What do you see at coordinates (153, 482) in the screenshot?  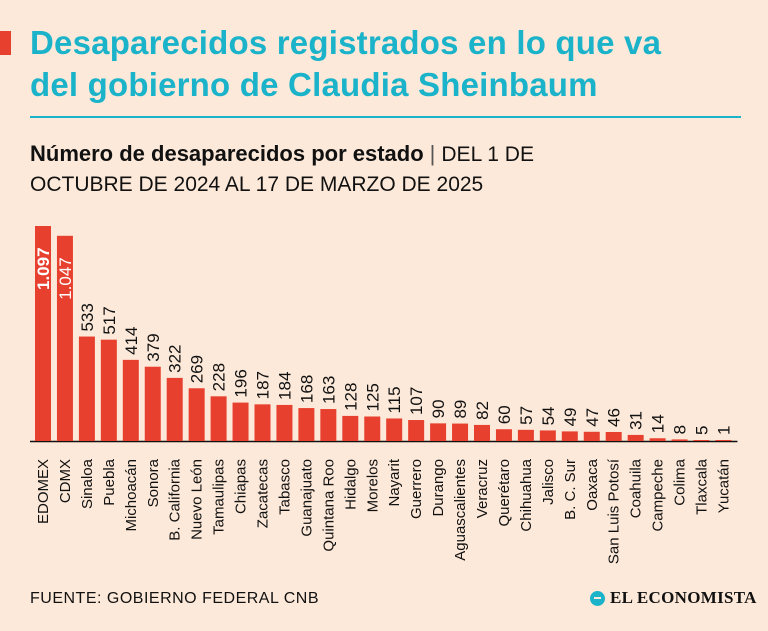 I see `category-label-Sonora: Sonora` at bounding box center [153, 482].